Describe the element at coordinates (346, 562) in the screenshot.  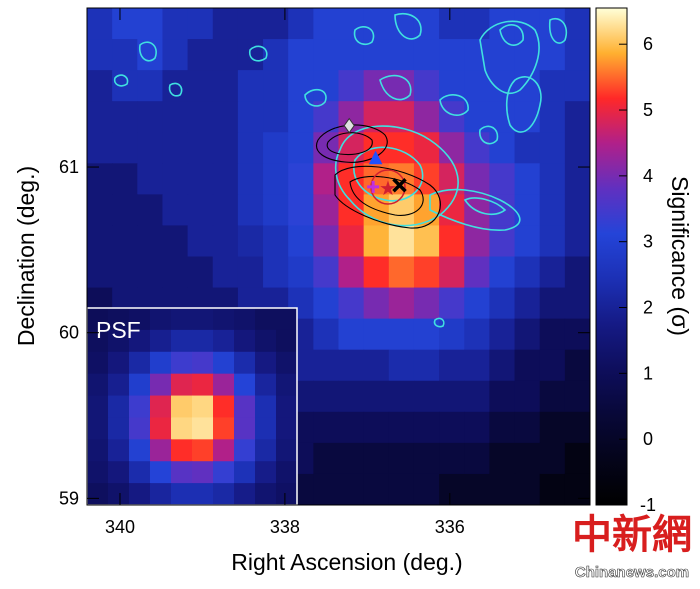
I see `x-axis-title: Right Ascension (deg.)` at that location.